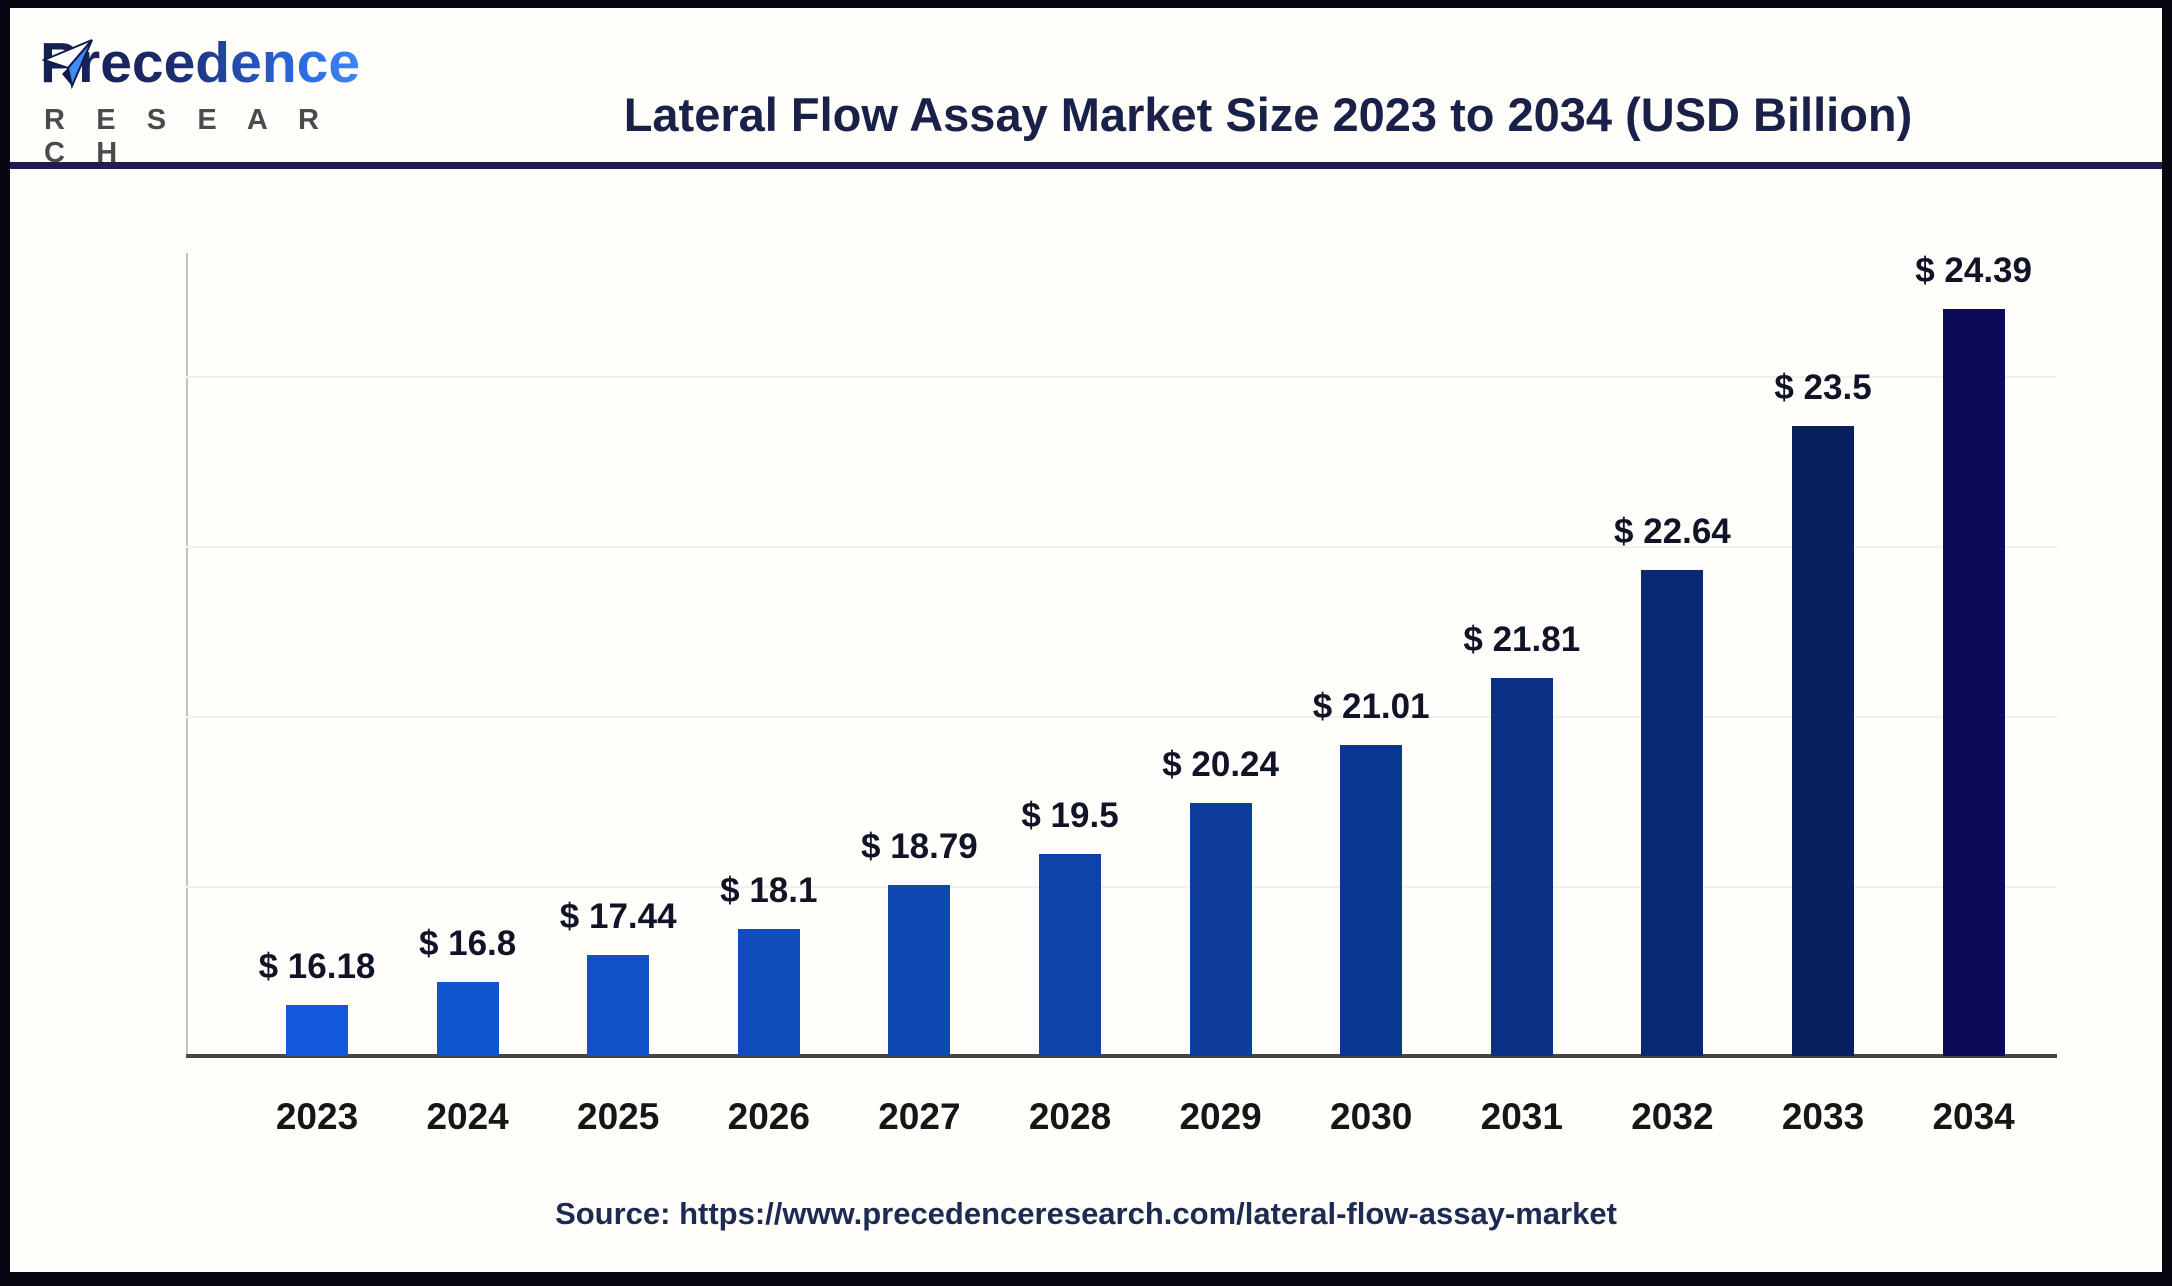  I want to click on bar-2028, so click(1070, 955).